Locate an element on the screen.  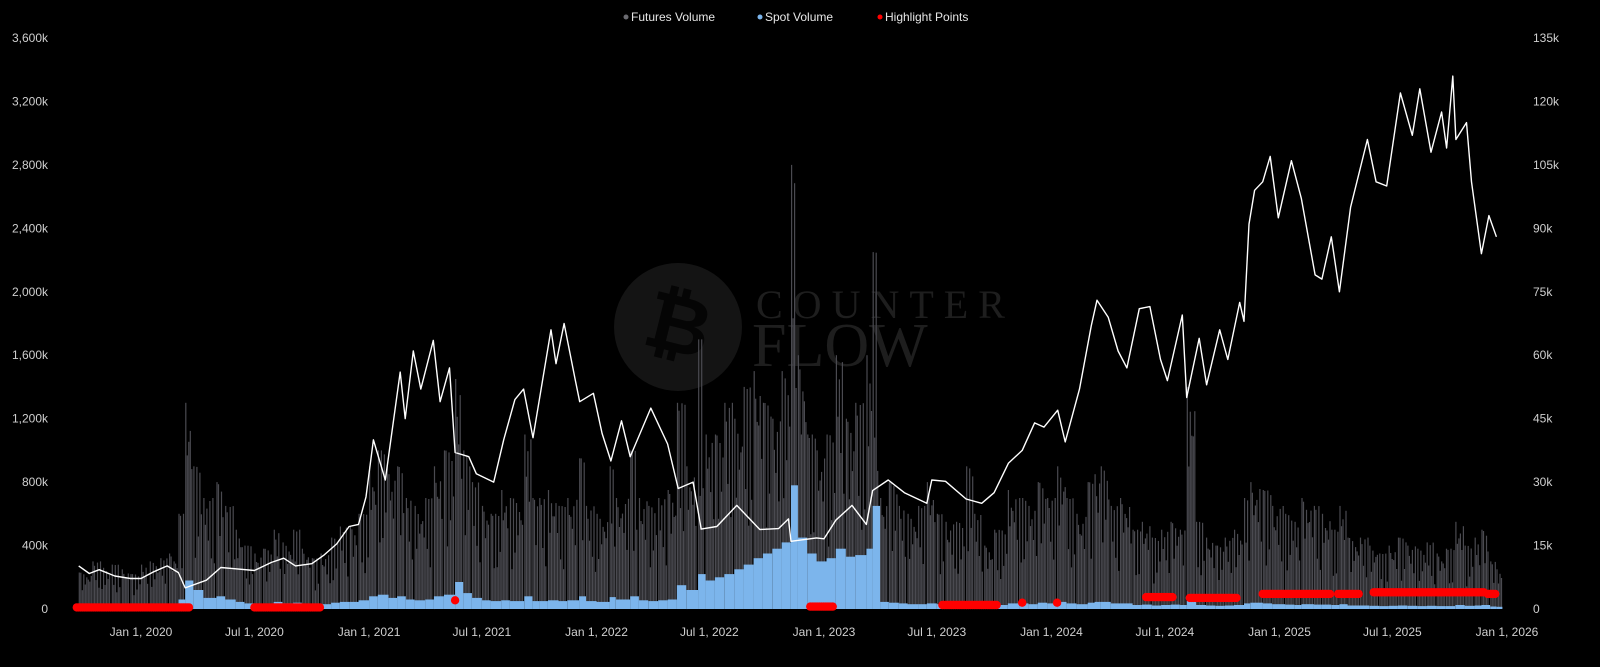
y-right-tick-label: 0 is located at coordinates (1536, 609).